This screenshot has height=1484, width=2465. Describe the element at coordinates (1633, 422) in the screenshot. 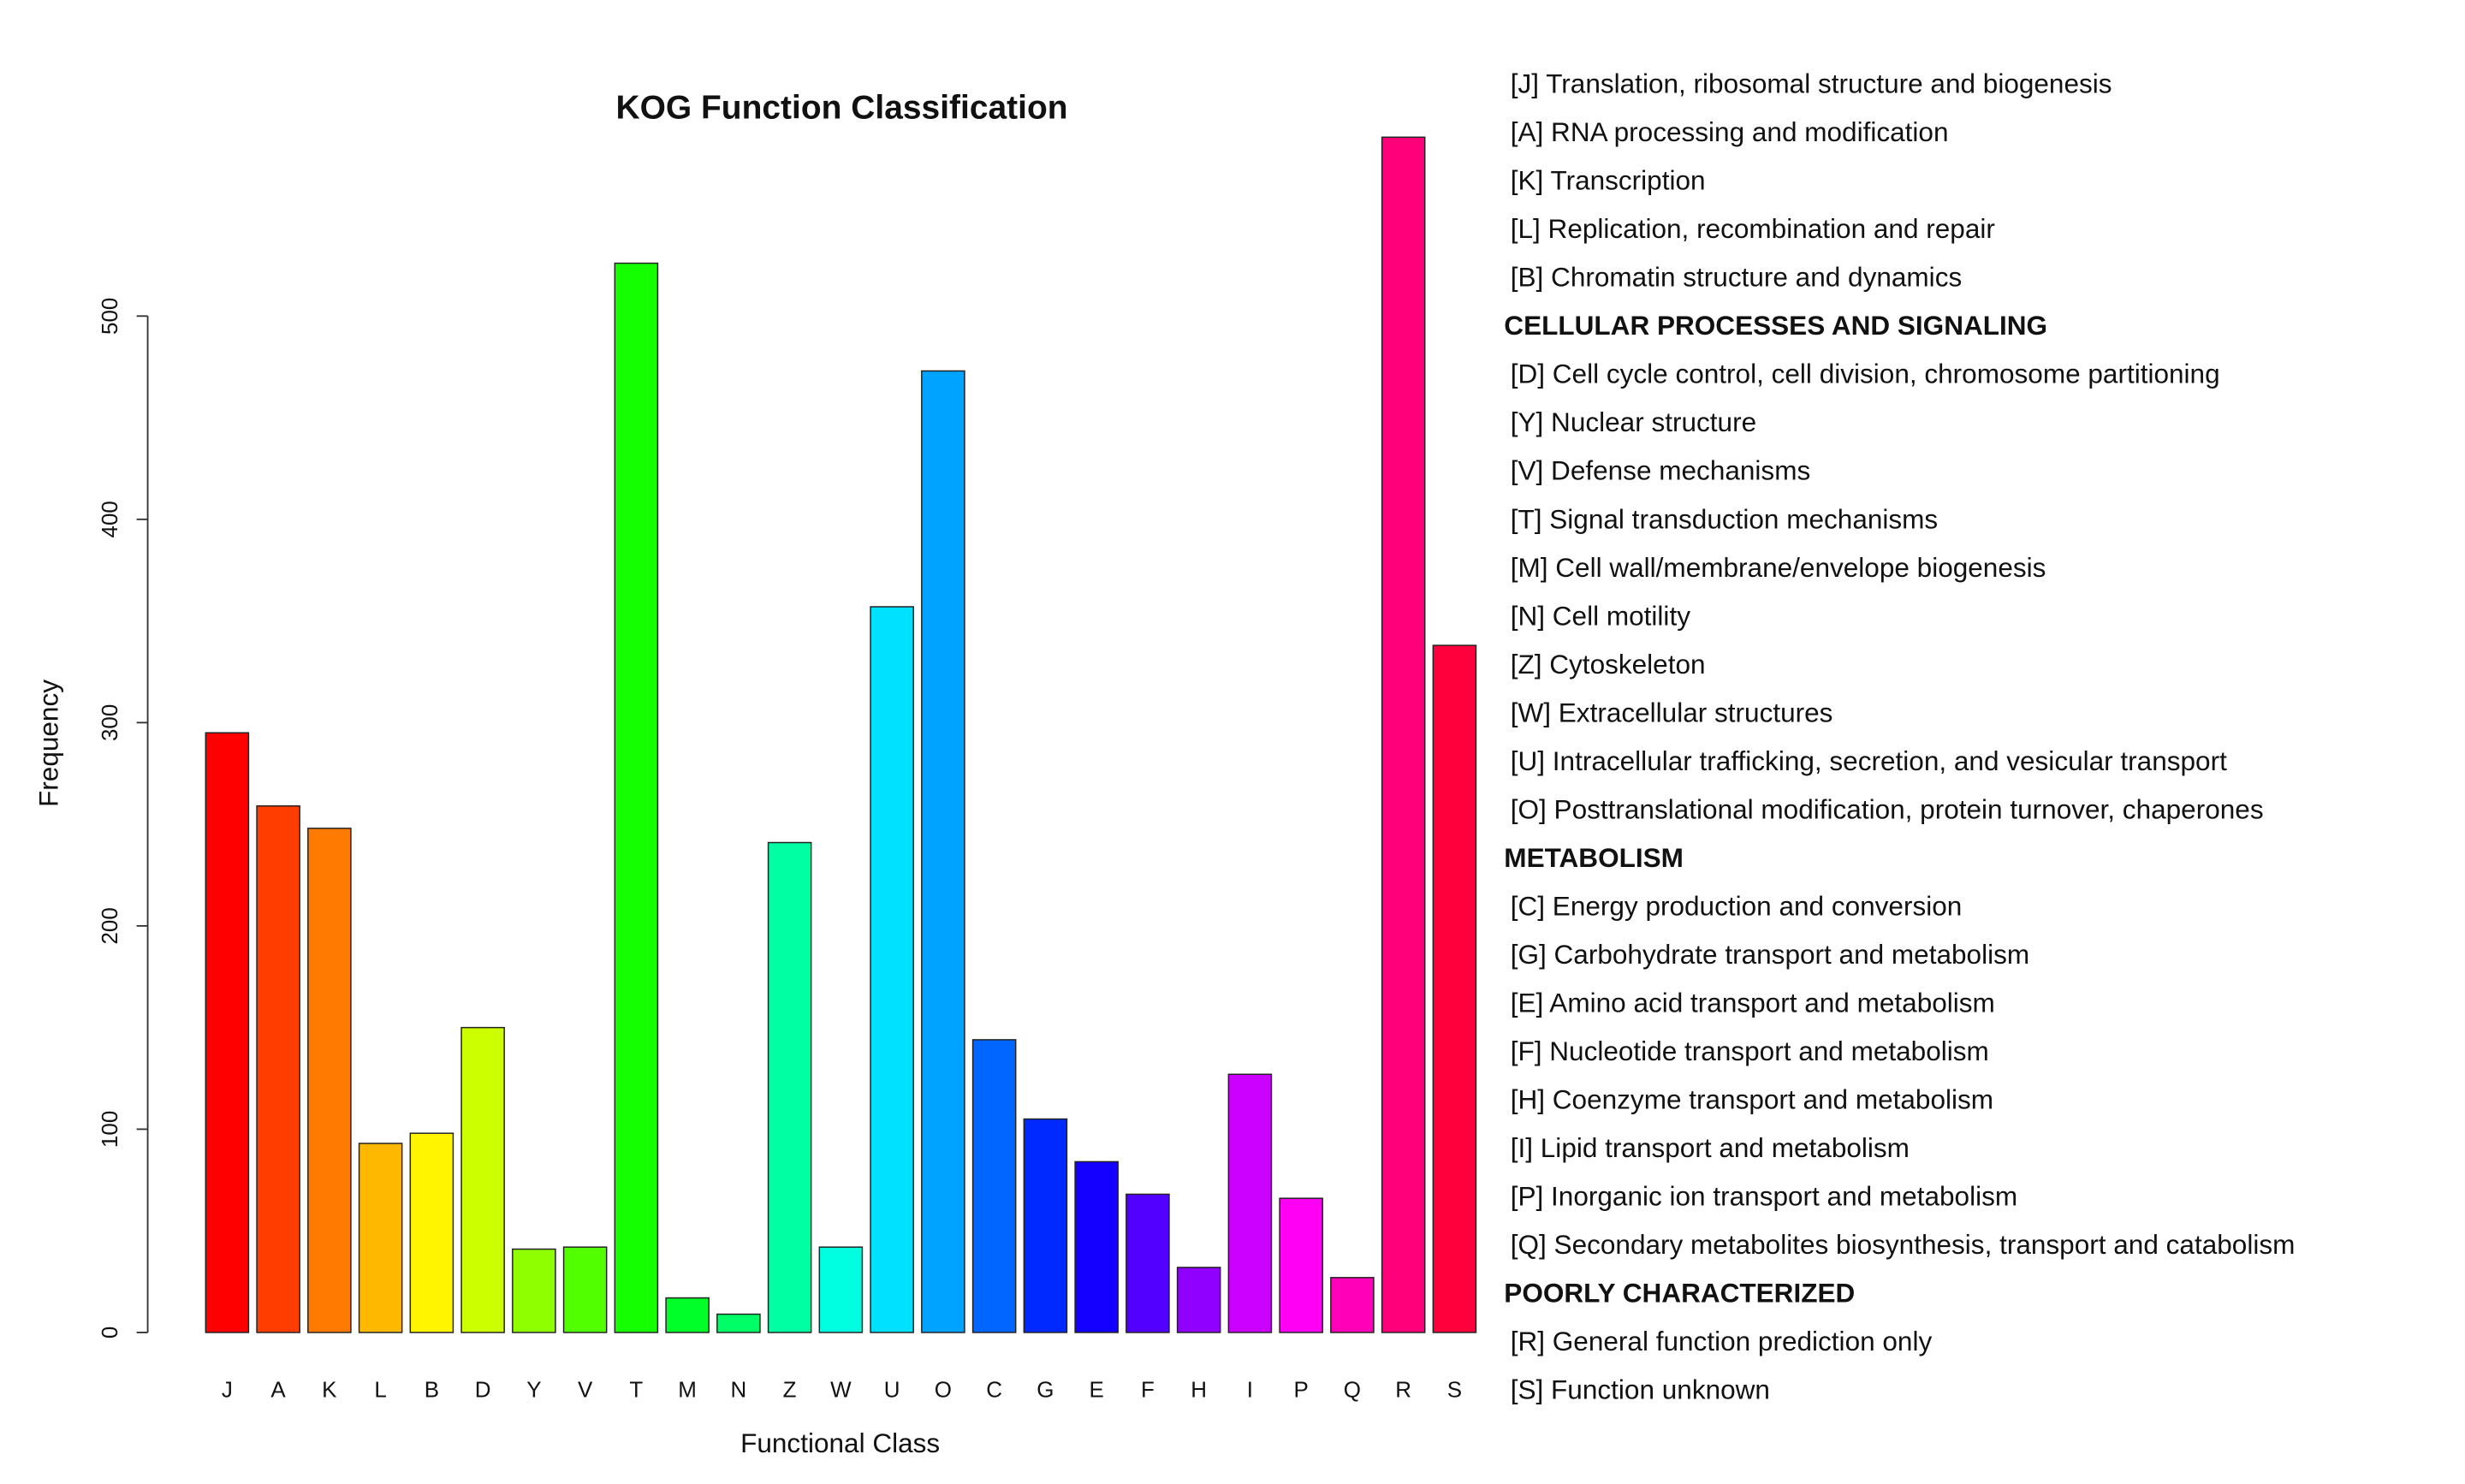

I see `legend-item: [Y] Nuclear structure` at that location.